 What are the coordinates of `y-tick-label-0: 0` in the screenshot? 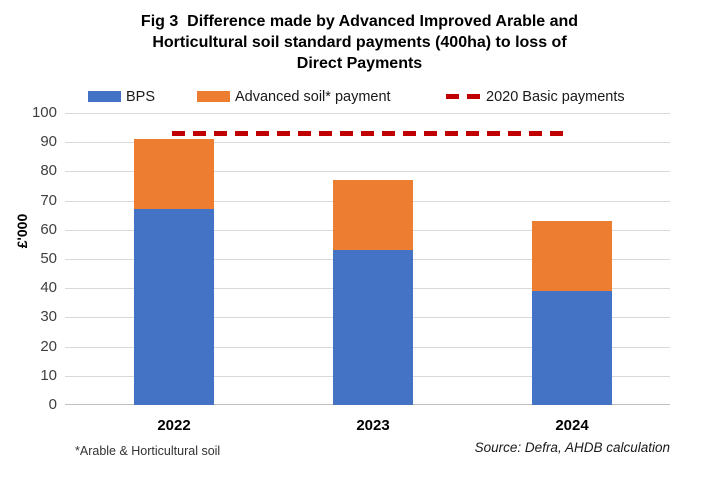 It's located at (52, 404).